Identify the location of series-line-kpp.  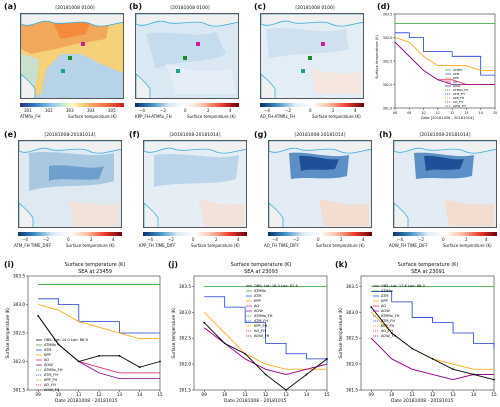
(444, 54).